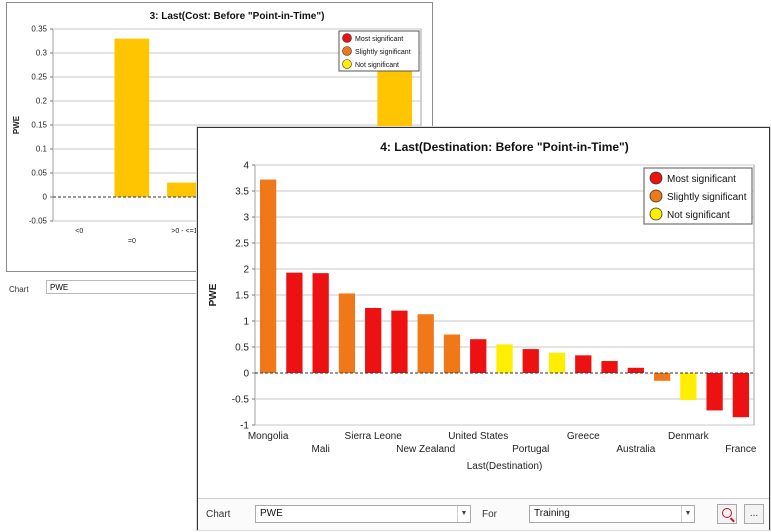  I want to click on x-tick-label: Denmark, so click(689, 436).